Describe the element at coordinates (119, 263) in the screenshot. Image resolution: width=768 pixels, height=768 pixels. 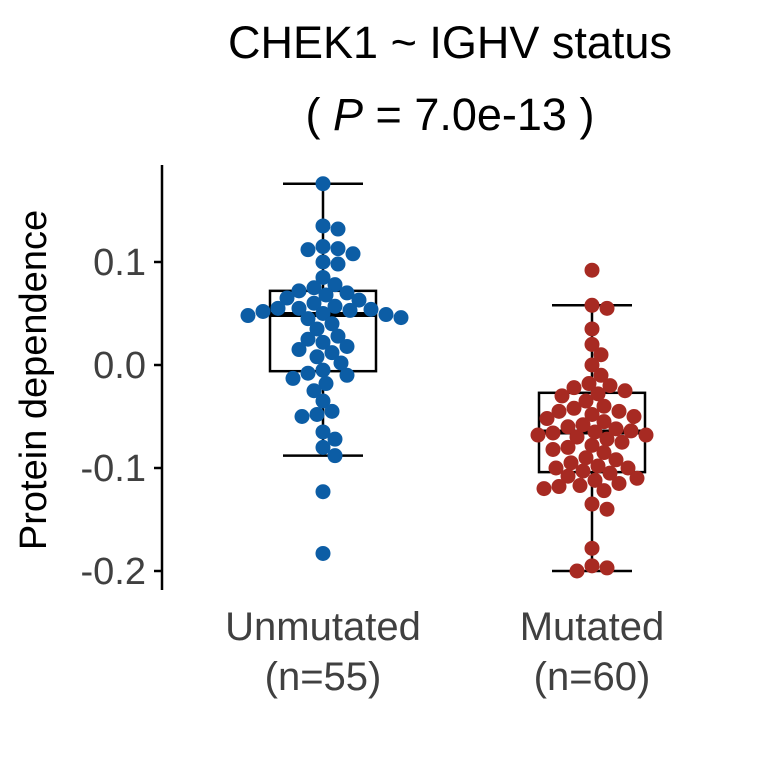
I see `y-tick-label: 0.1` at that location.